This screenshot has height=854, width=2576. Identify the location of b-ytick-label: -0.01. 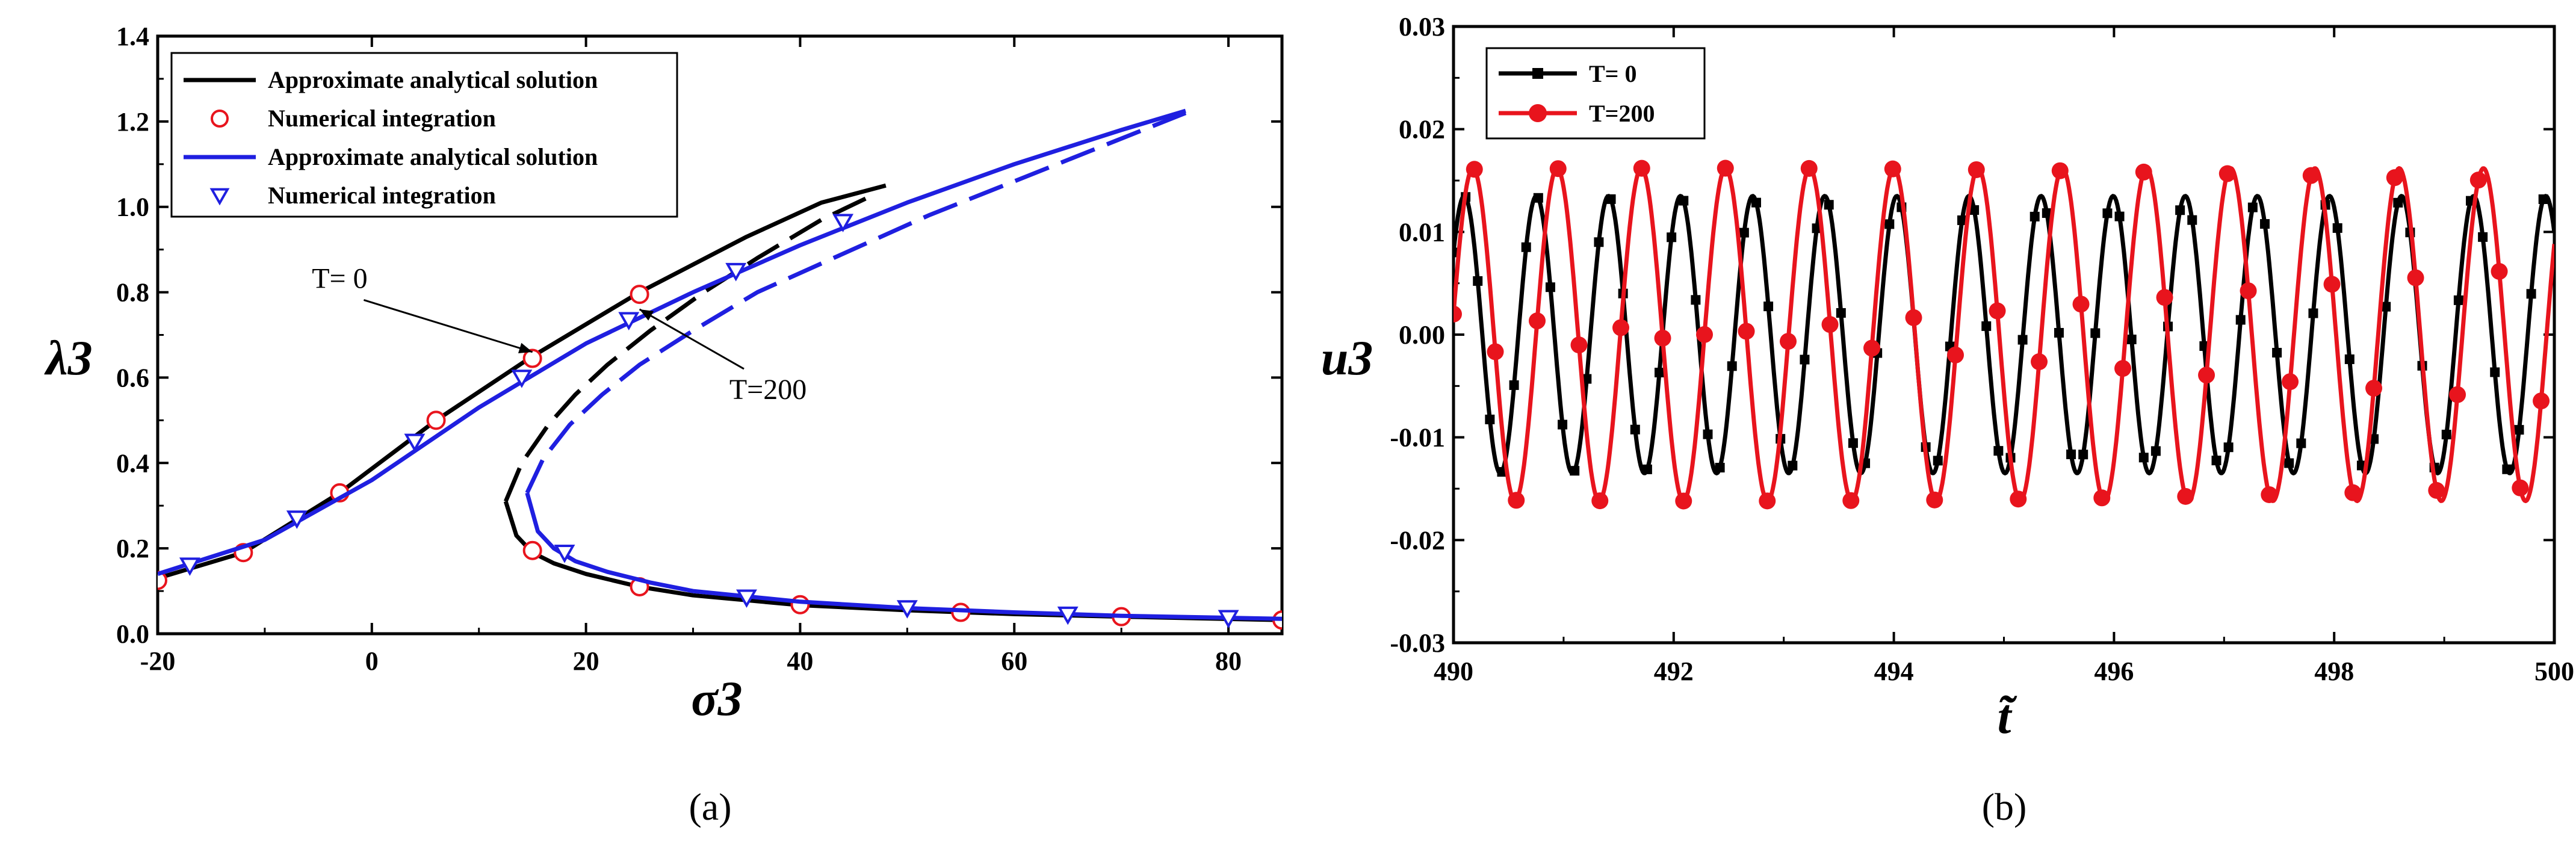
(1417, 438).